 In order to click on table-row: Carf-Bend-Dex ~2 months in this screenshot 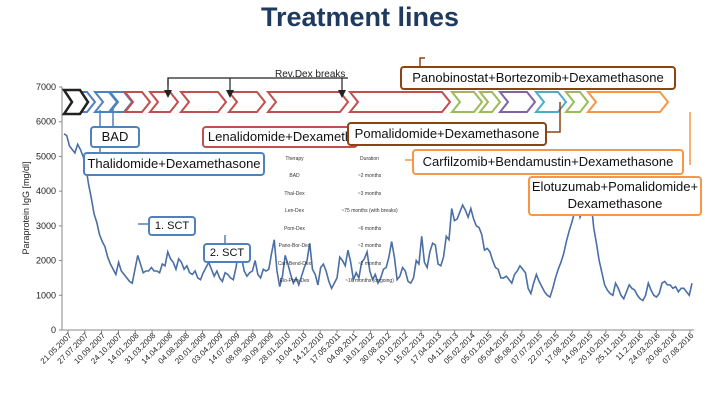, I will do `click(332, 264)`.